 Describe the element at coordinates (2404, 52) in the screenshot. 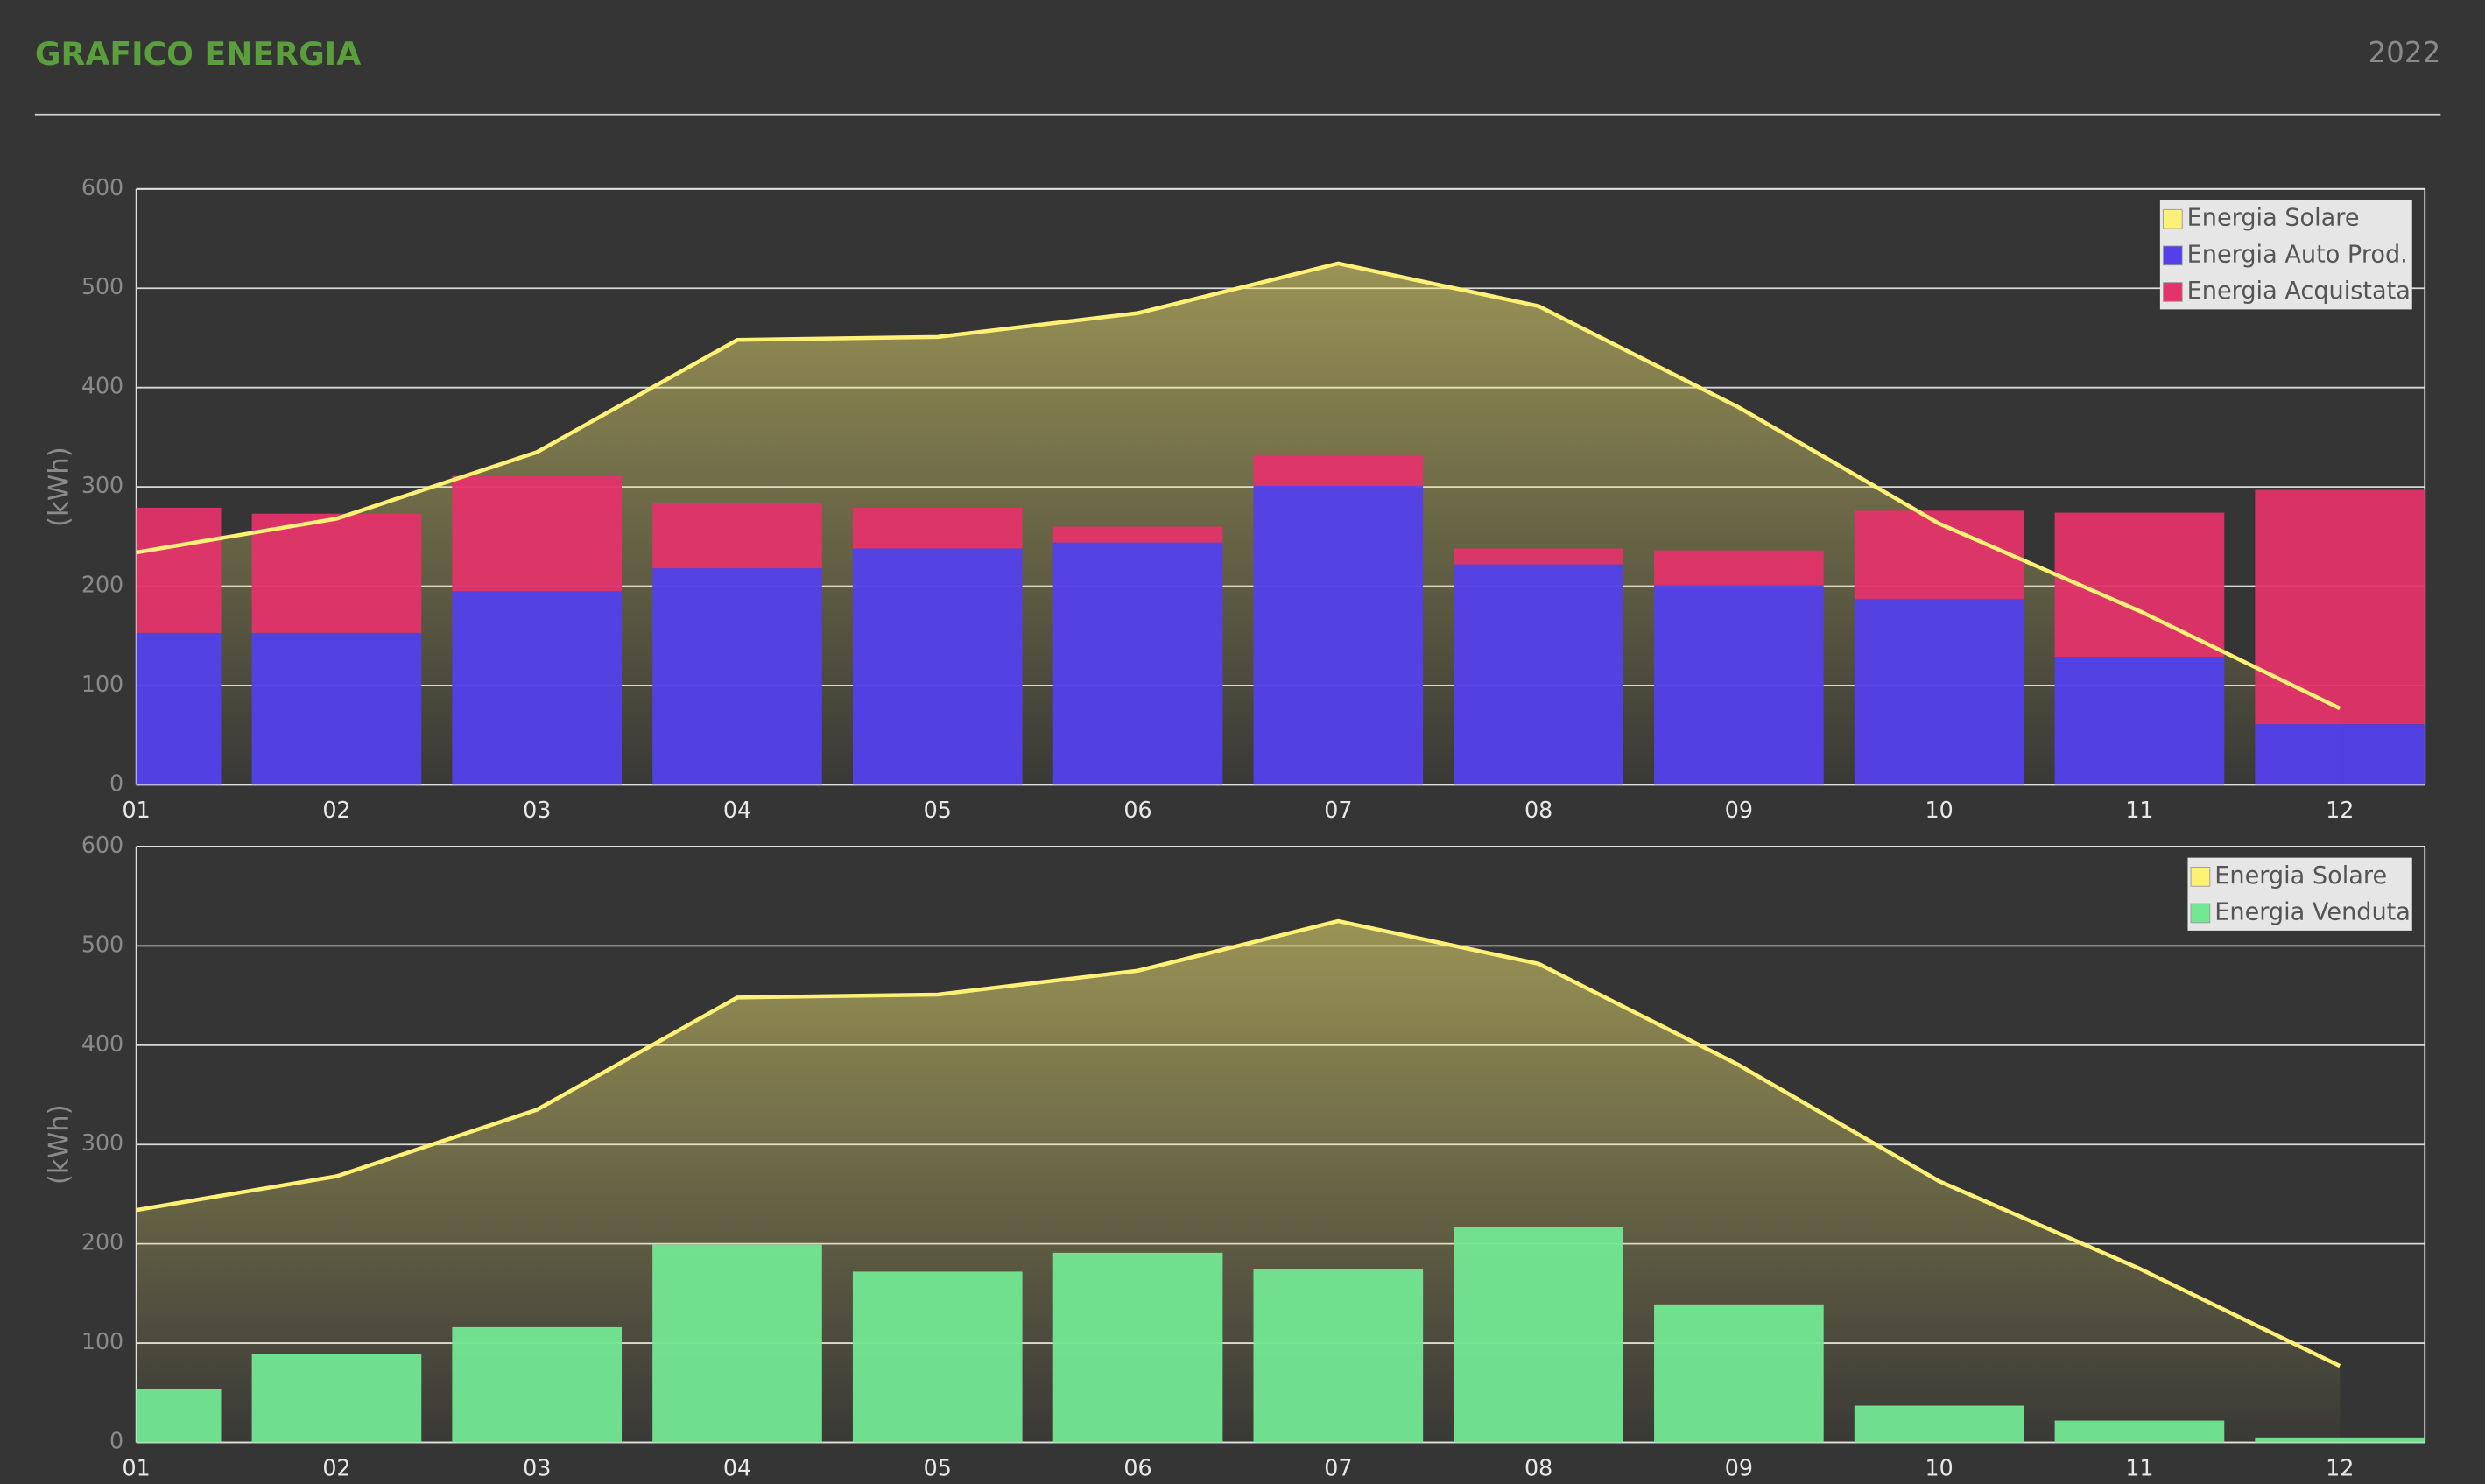

I see `year: 2022` at that location.